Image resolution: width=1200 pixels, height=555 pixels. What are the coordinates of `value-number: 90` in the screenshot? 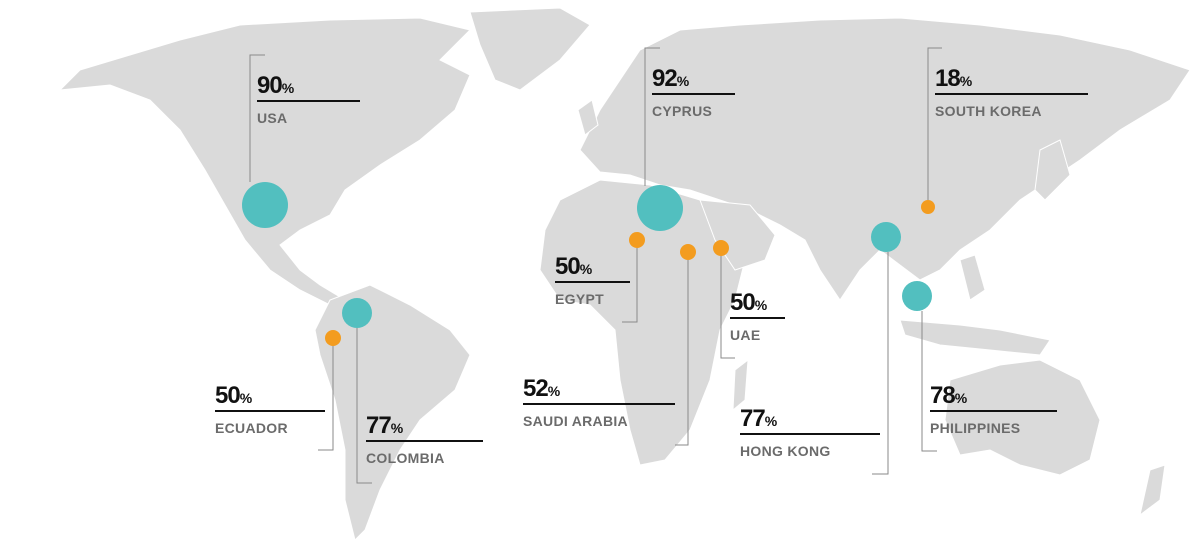 It's located at (269, 85).